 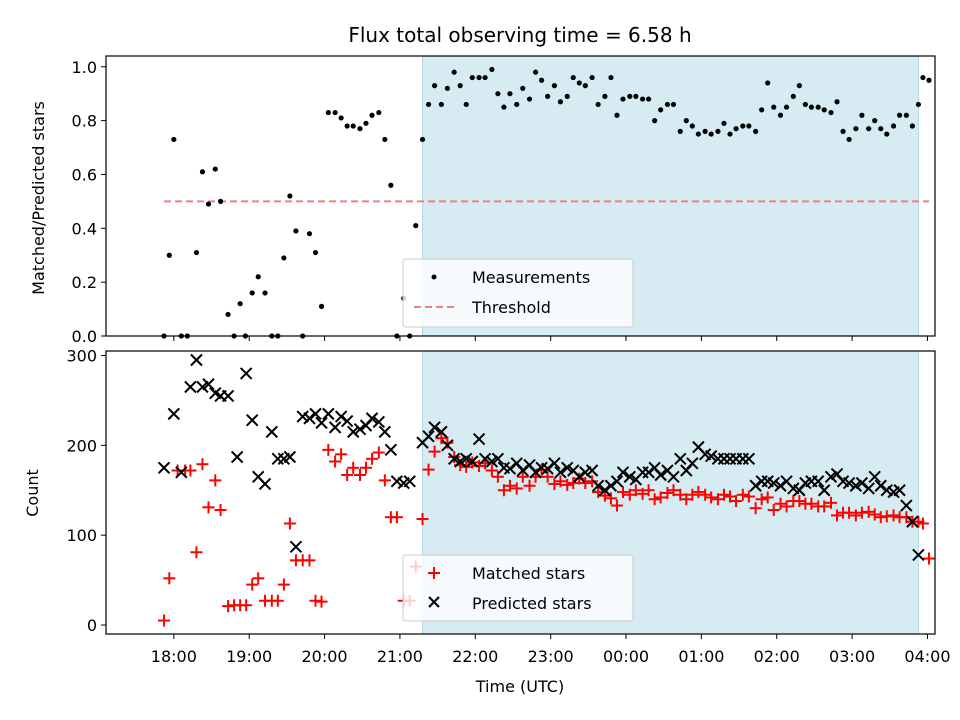 I want to click on x-tick-label: 22:00, so click(x=475, y=656).